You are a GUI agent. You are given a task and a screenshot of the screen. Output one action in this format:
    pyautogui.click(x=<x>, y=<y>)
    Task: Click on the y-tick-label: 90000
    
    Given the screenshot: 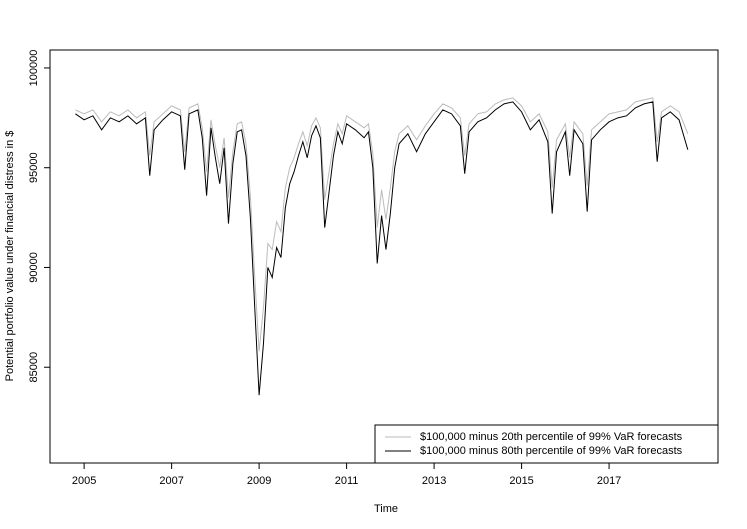 What is the action you would take?
    pyautogui.click(x=34, y=267)
    